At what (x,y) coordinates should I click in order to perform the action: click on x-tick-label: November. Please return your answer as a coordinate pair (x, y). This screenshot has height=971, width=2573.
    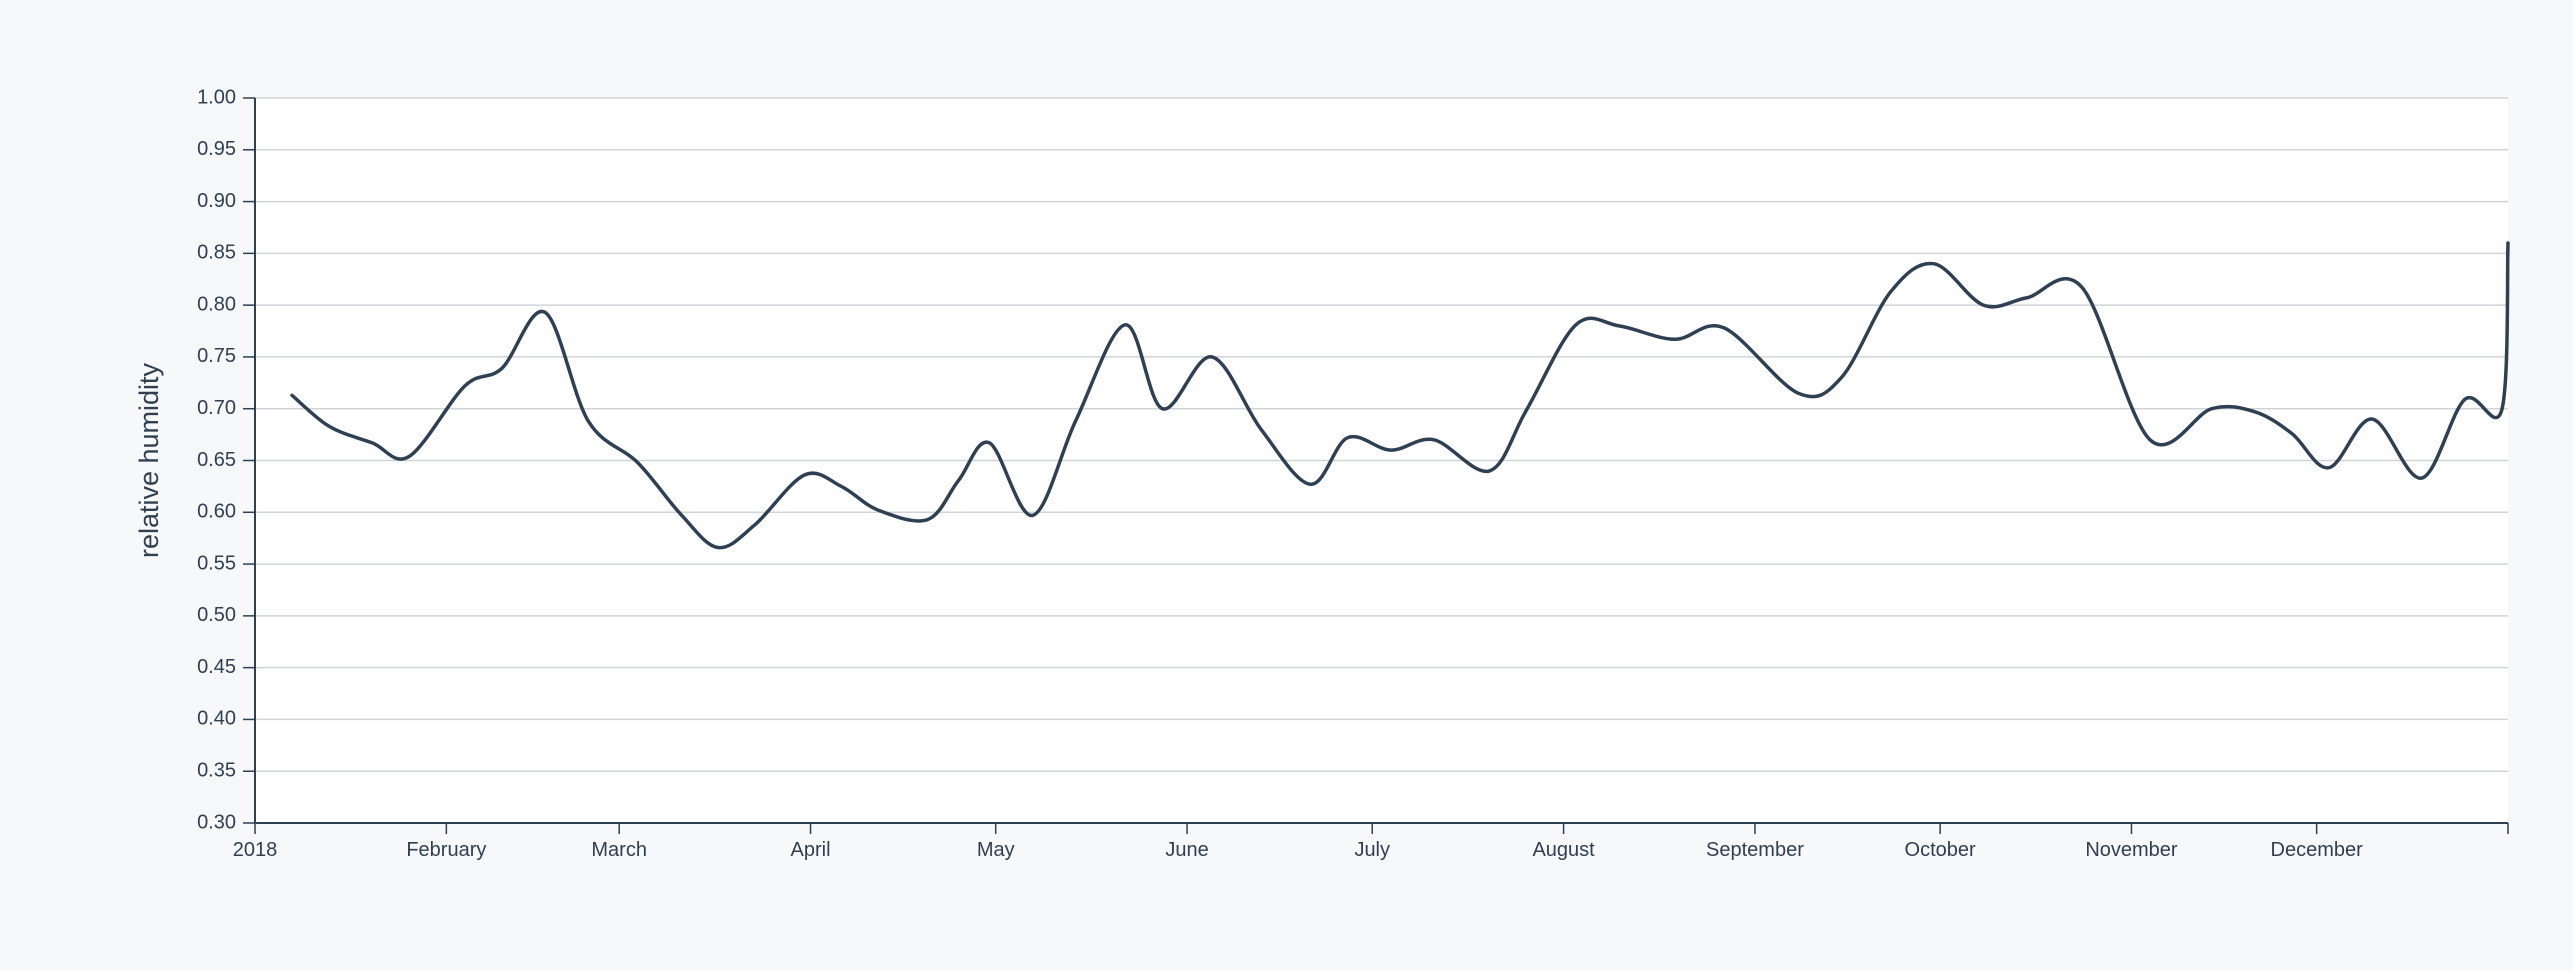
    Looking at the image, I should click on (2131, 850).